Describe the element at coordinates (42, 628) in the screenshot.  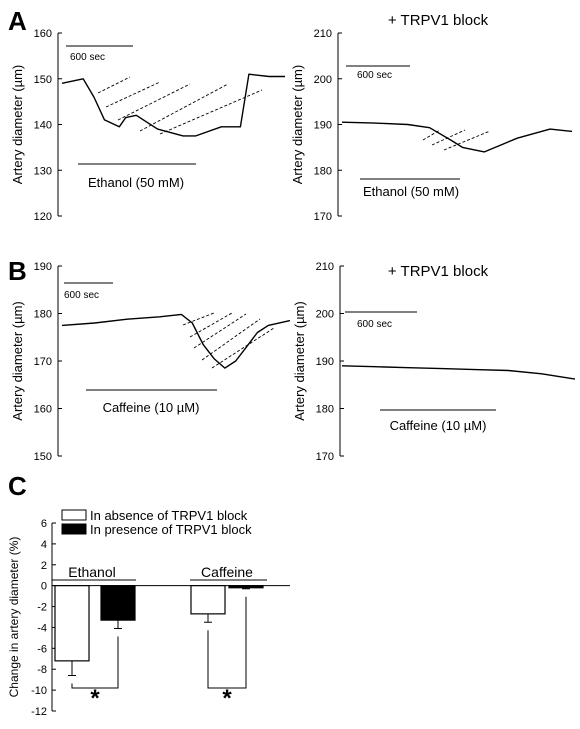
I see `y-tick-label: -4` at that location.